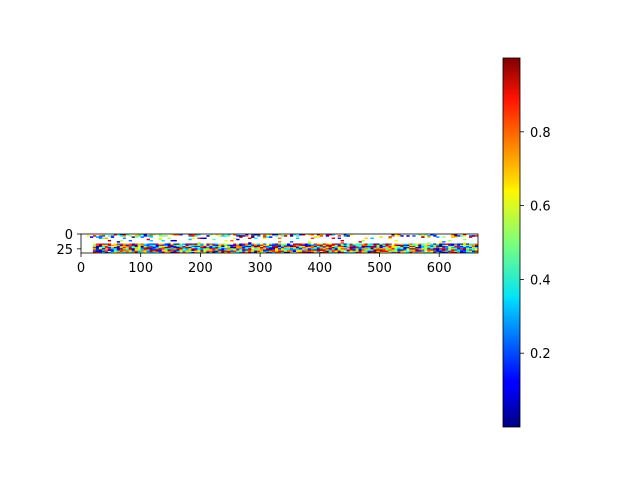  What do you see at coordinates (511, 242) in the screenshot?
I see `colorbar-frame` at bounding box center [511, 242].